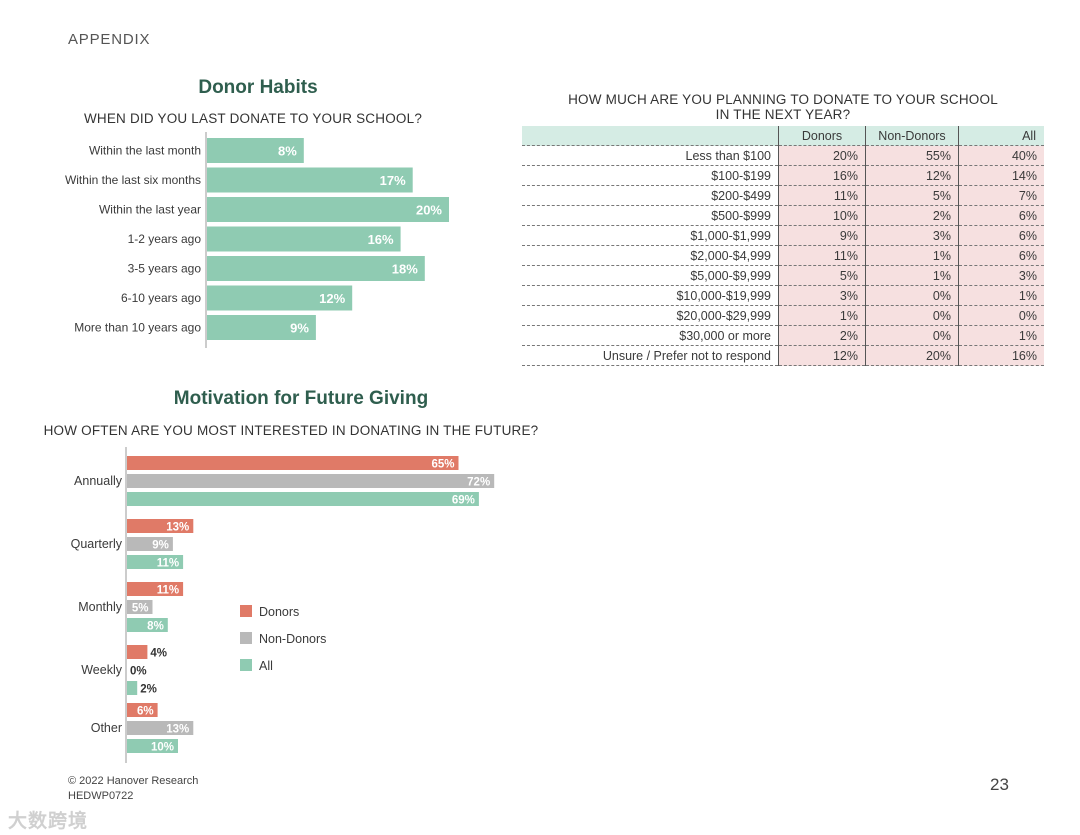 This screenshot has height=835, width=1080. What do you see at coordinates (177, 528) in the screenshot?
I see `bar-value-label: 13%` at bounding box center [177, 528].